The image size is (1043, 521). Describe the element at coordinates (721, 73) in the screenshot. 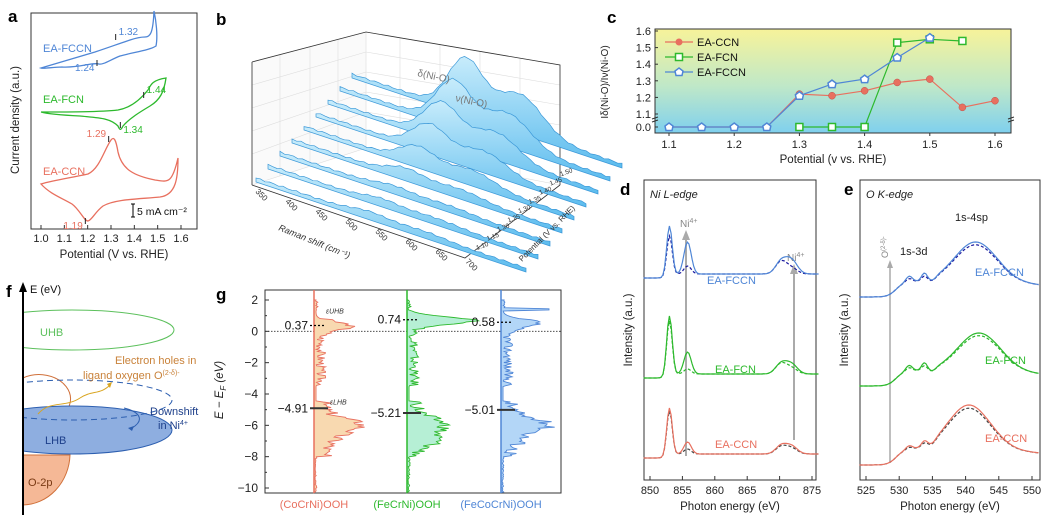

I see `legend-label: EA-FCCN` at that location.